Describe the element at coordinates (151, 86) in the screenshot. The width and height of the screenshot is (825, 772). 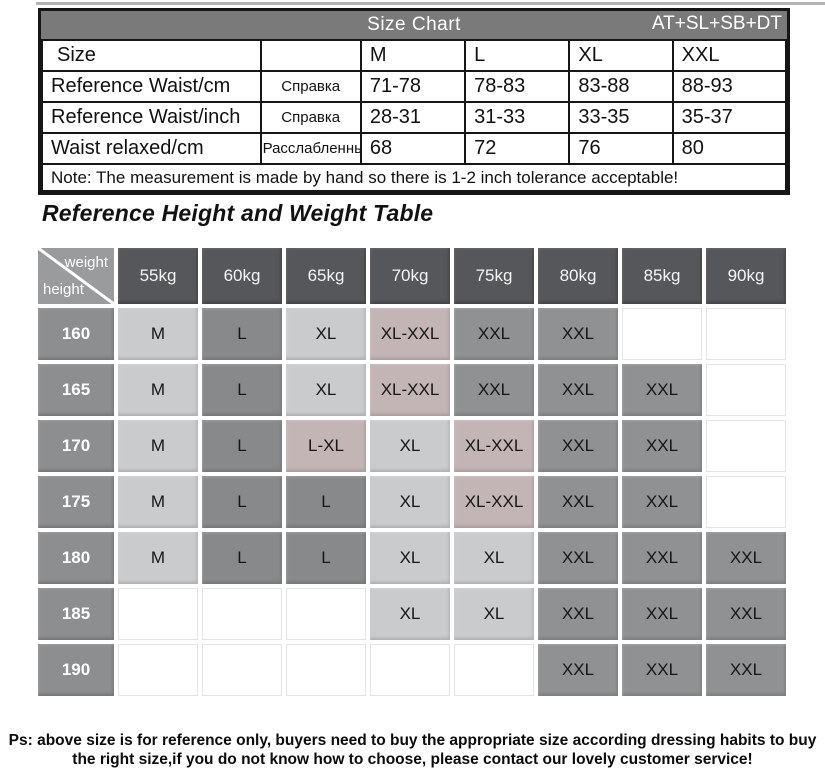
I see `row-label: Reference Waist/cm` at that location.